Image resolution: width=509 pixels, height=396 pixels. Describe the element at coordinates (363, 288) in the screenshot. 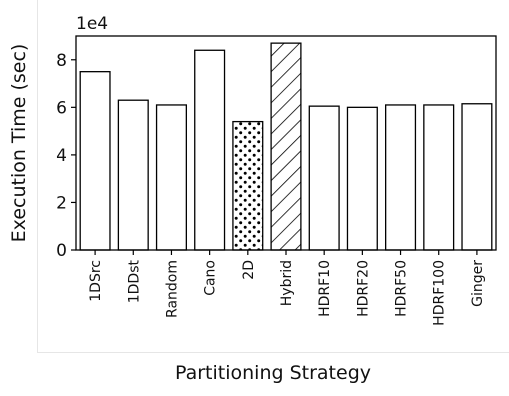

I see `x-tick-label-hdrf20: HDRF20` at that location.